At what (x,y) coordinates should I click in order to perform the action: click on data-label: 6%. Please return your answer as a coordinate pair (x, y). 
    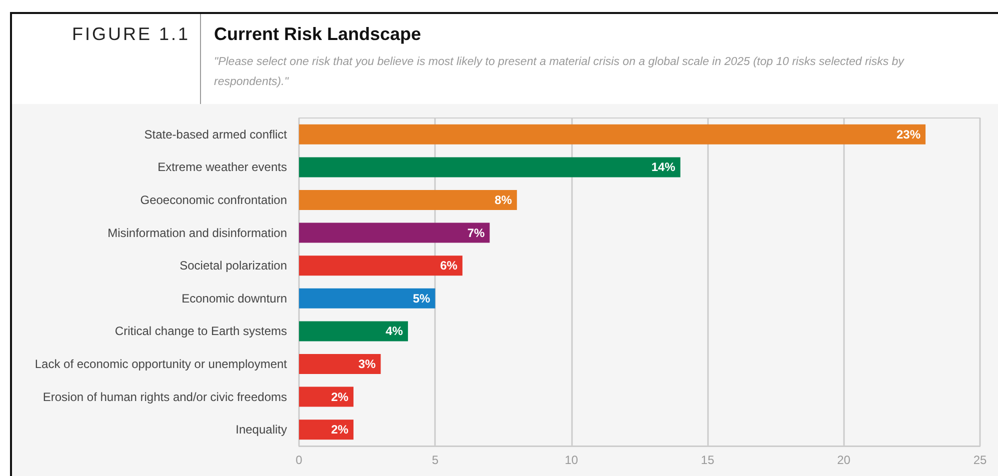
    Looking at the image, I should click on (449, 265).